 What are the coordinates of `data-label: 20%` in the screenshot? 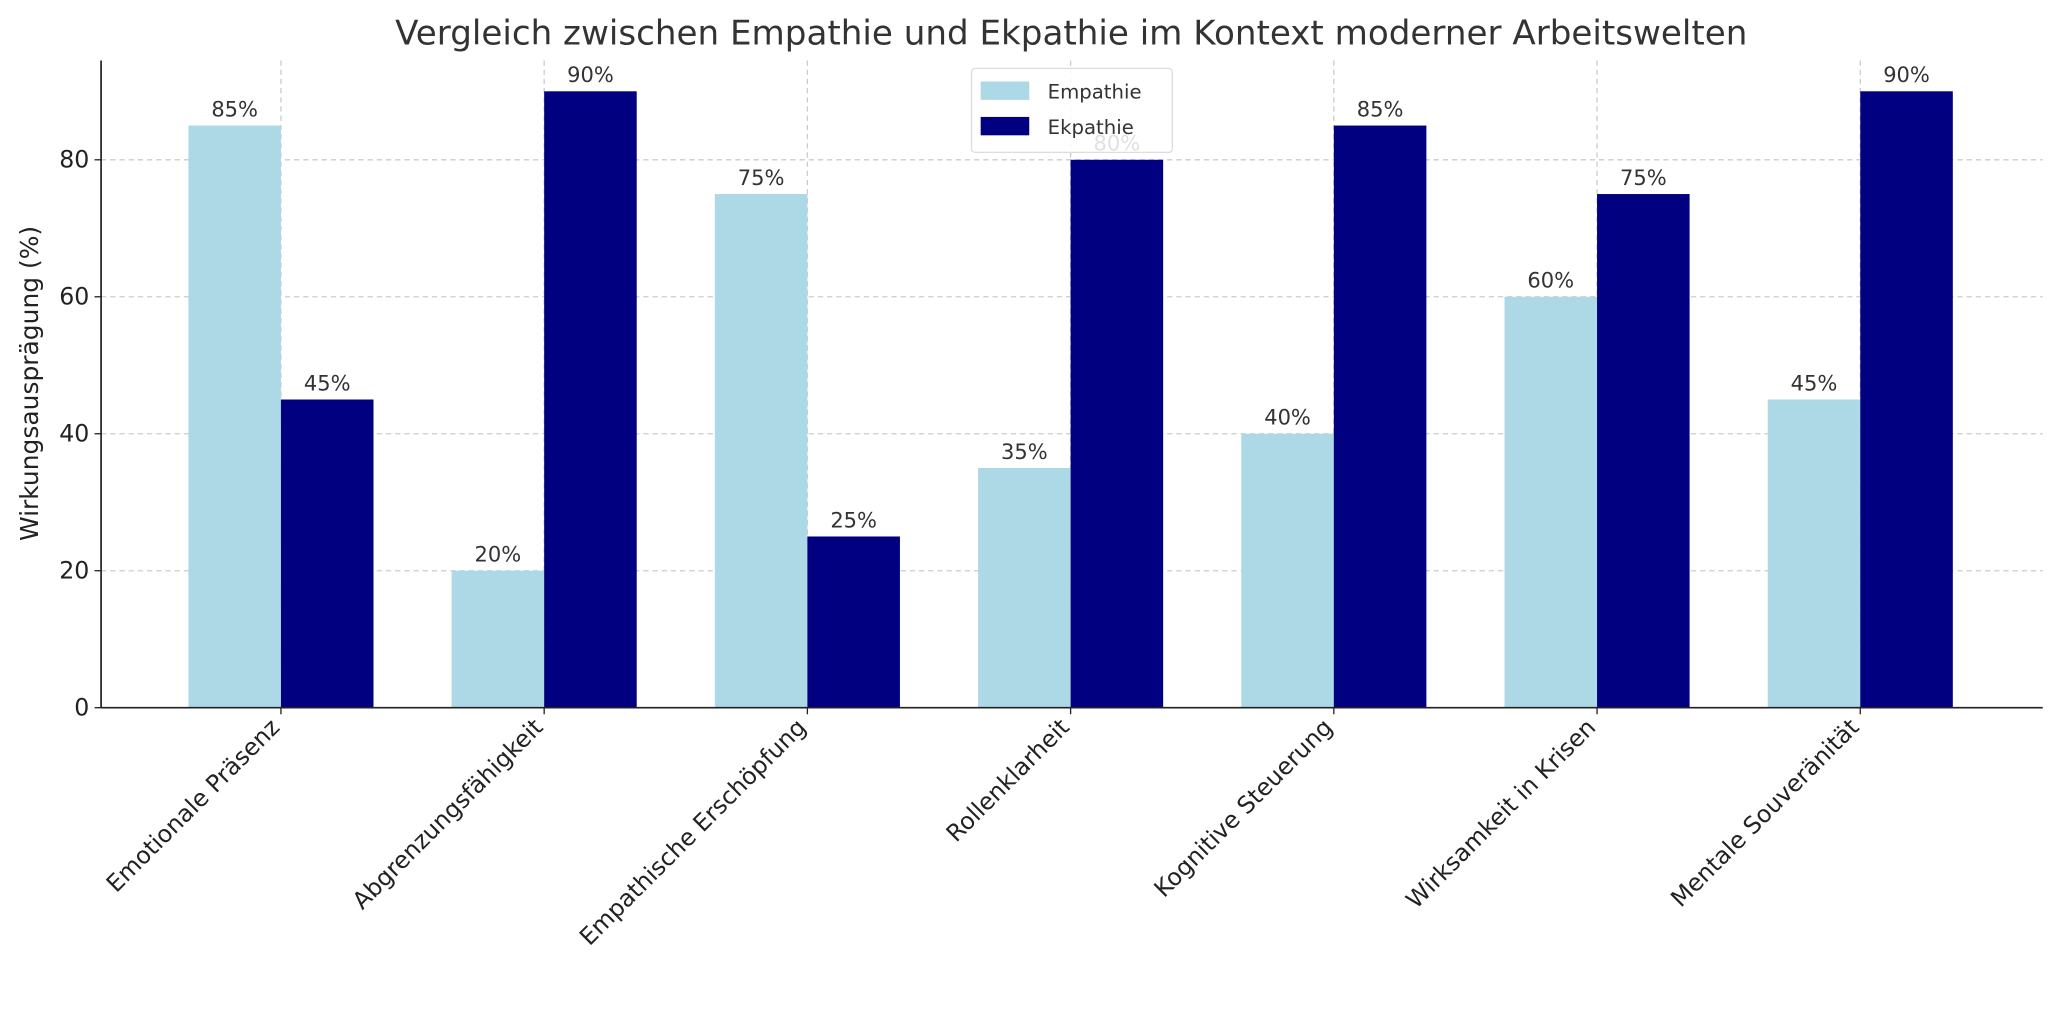 It's located at (498, 555).